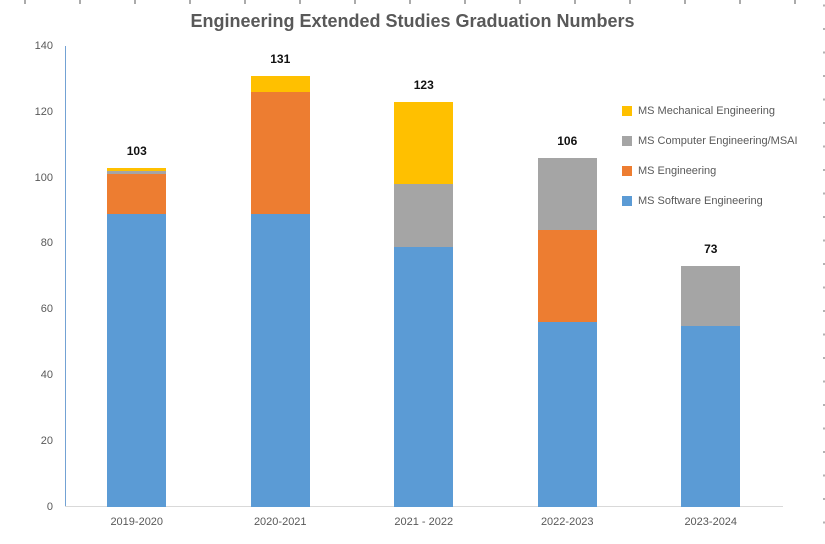  I want to click on legend-item: MS Software Engineering, so click(710, 201).